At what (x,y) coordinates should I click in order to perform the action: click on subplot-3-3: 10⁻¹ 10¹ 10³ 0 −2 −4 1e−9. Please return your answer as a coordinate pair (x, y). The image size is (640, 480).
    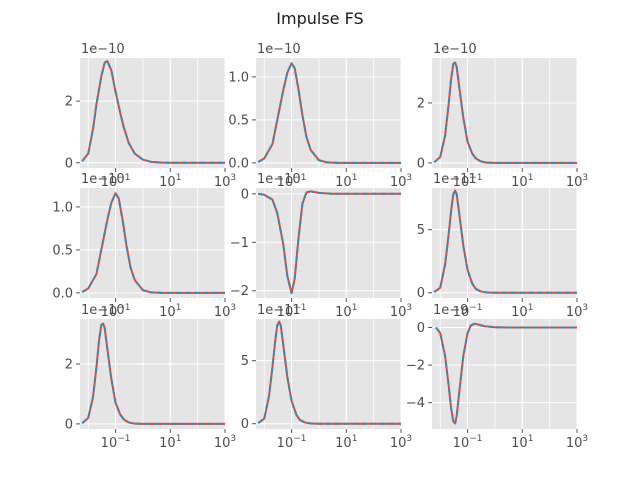
    Looking at the image, I should click on (497, 377).